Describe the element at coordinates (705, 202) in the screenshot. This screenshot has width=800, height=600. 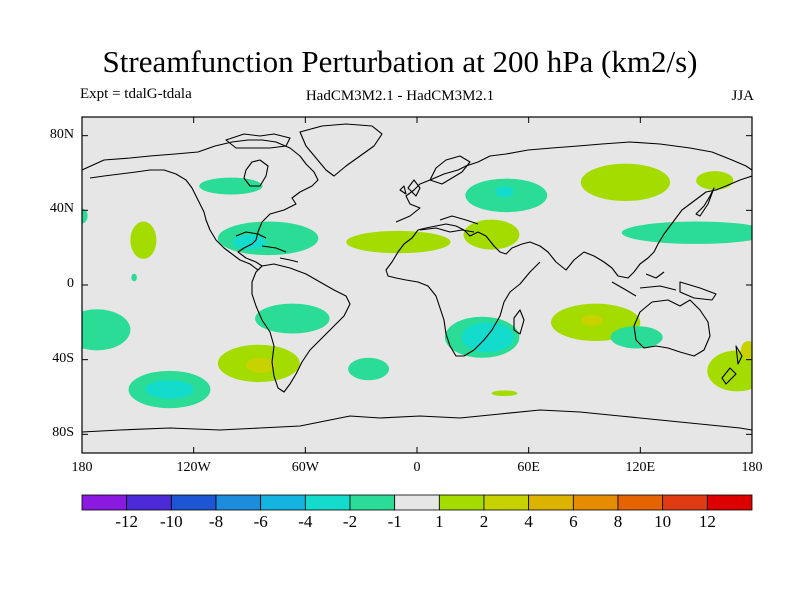
I see `coastline-japan` at that location.